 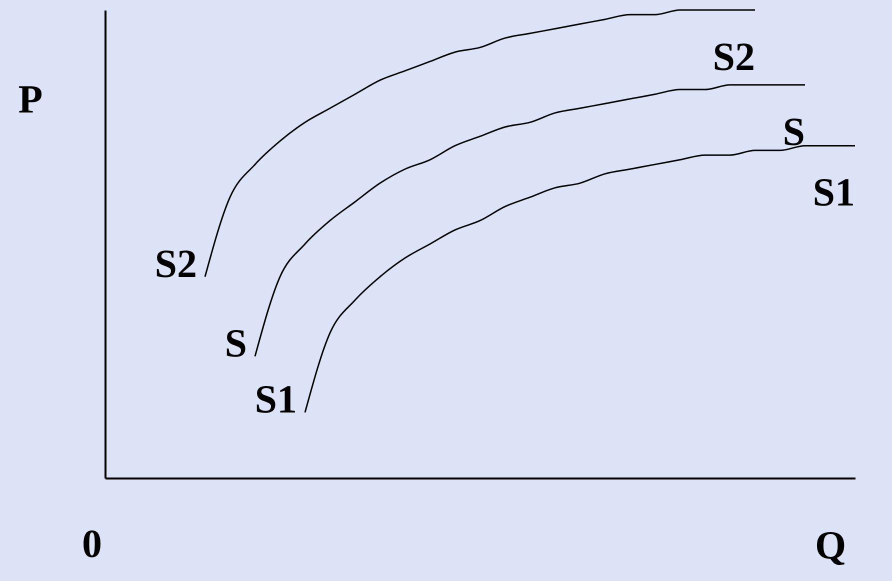 What do you see at coordinates (92, 543) in the screenshot?
I see `text: 0` at bounding box center [92, 543].